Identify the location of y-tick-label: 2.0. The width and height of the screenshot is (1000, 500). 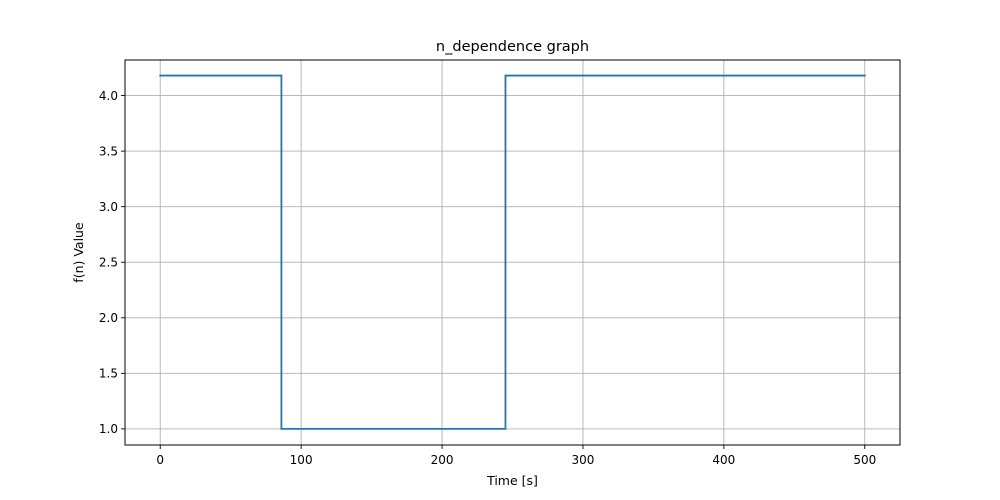
(108, 318).